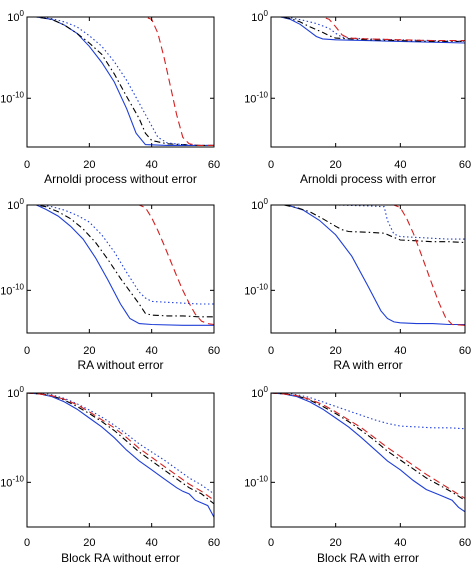 The width and height of the screenshot is (474, 569). I want to click on chart-title: Block RA without error, so click(120, 558).